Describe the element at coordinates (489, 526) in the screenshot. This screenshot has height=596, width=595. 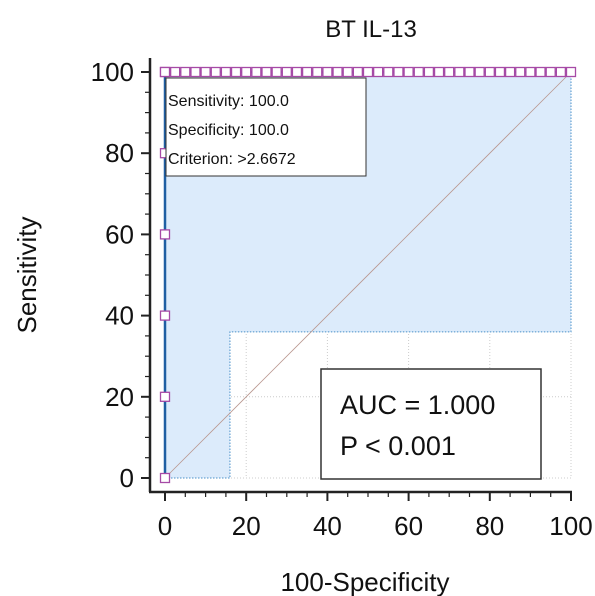
I see `x-tick-label-4: 80` at that location.